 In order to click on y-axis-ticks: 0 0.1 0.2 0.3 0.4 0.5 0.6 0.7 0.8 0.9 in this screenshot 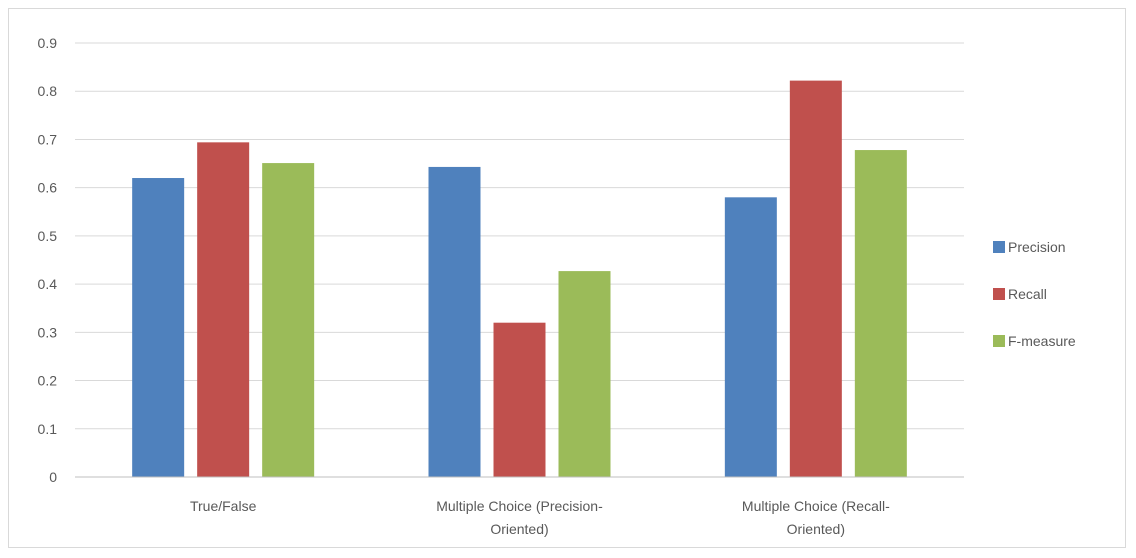, I will do `click(48, 260)`.